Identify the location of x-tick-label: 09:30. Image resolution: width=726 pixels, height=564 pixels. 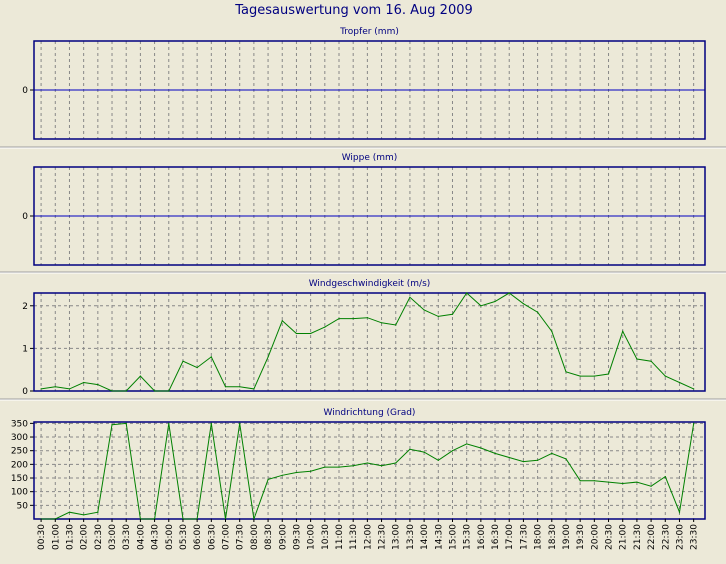
(297, 537).